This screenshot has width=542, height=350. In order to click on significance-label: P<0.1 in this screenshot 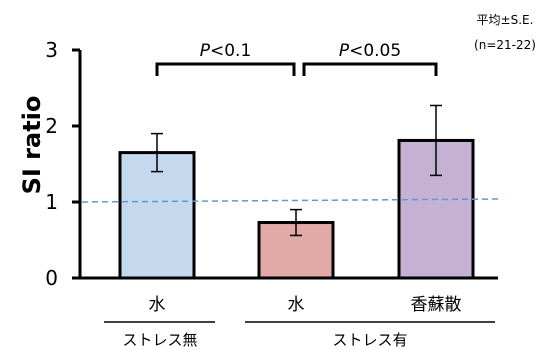, I will do `click(226, 51)`.